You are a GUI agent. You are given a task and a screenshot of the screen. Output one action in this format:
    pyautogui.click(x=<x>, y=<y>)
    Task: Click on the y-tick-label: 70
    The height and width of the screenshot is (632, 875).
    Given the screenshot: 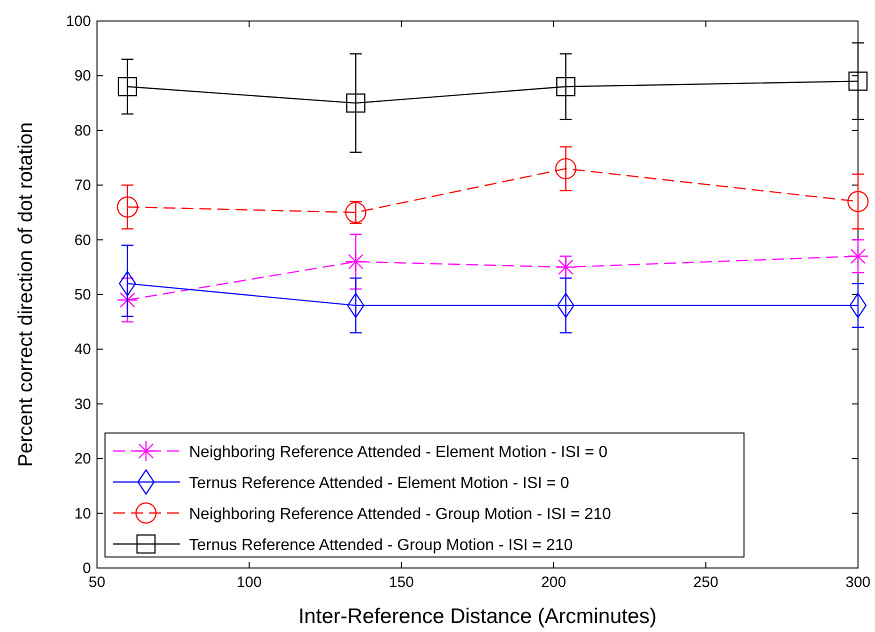 What is the action you would take?
    pyautogui.click(x=82, y=185)
    